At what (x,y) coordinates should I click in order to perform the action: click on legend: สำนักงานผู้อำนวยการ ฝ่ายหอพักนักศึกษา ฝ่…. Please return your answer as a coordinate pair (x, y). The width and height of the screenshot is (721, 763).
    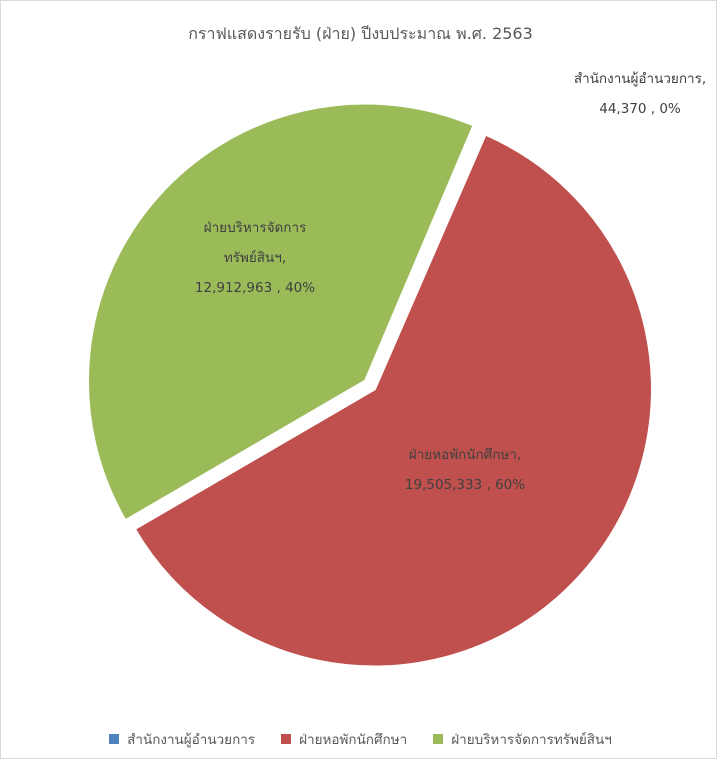
    Looking at the image, I should click on (360, 739).